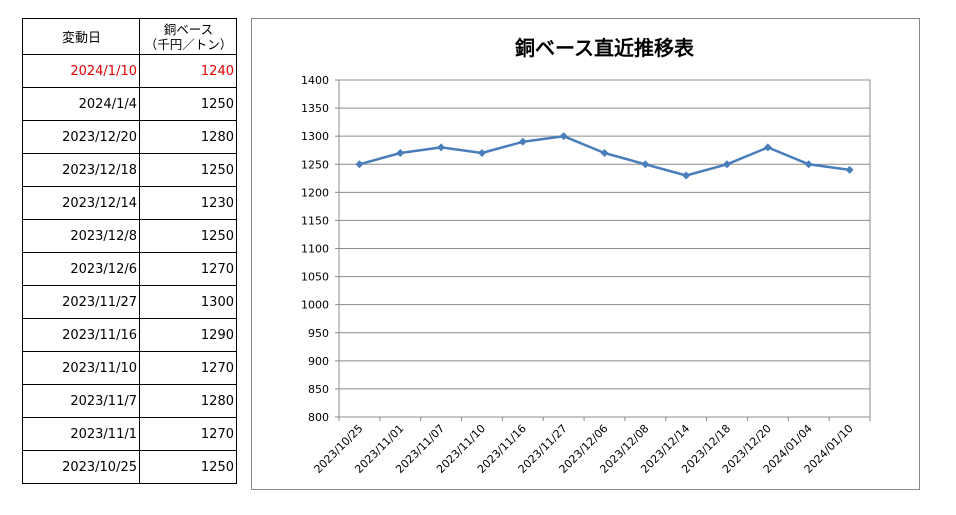  I want to click on row-date: 2023/11/1, so click(81, 434).